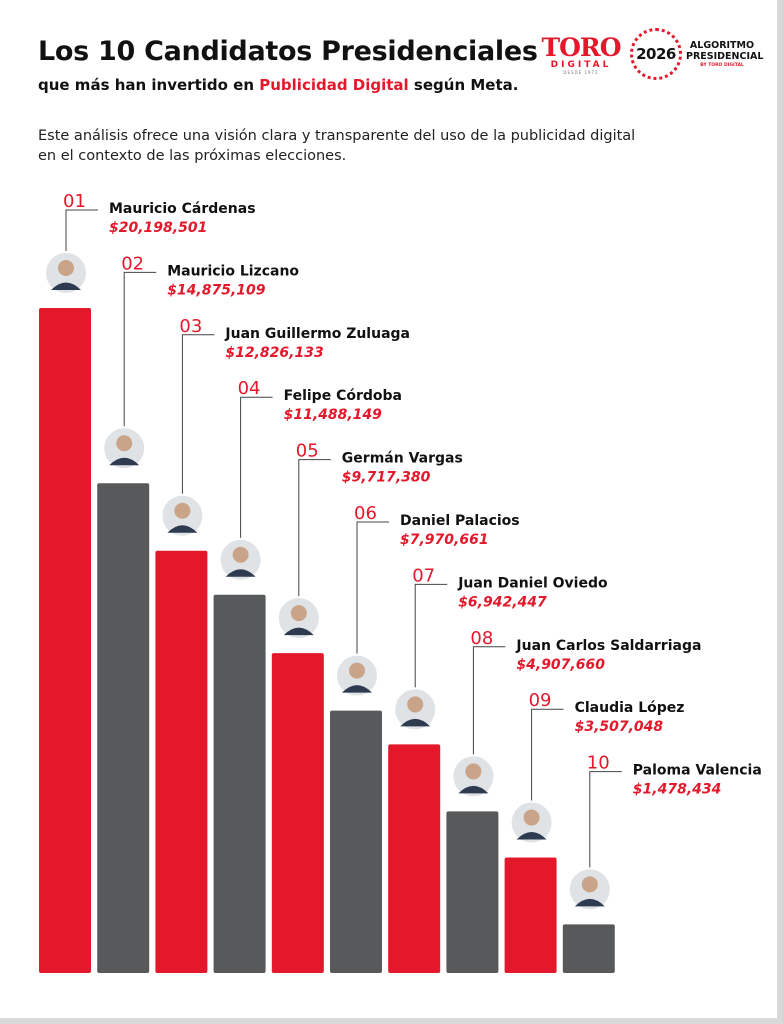 Image resolution: width=783 pixels, height=1024 pixels. What do you see at coordinates (334, 85) in the screenshot?
I see `subtitle-highlight: Publicidad Digital` at bounding box center [334, 85].